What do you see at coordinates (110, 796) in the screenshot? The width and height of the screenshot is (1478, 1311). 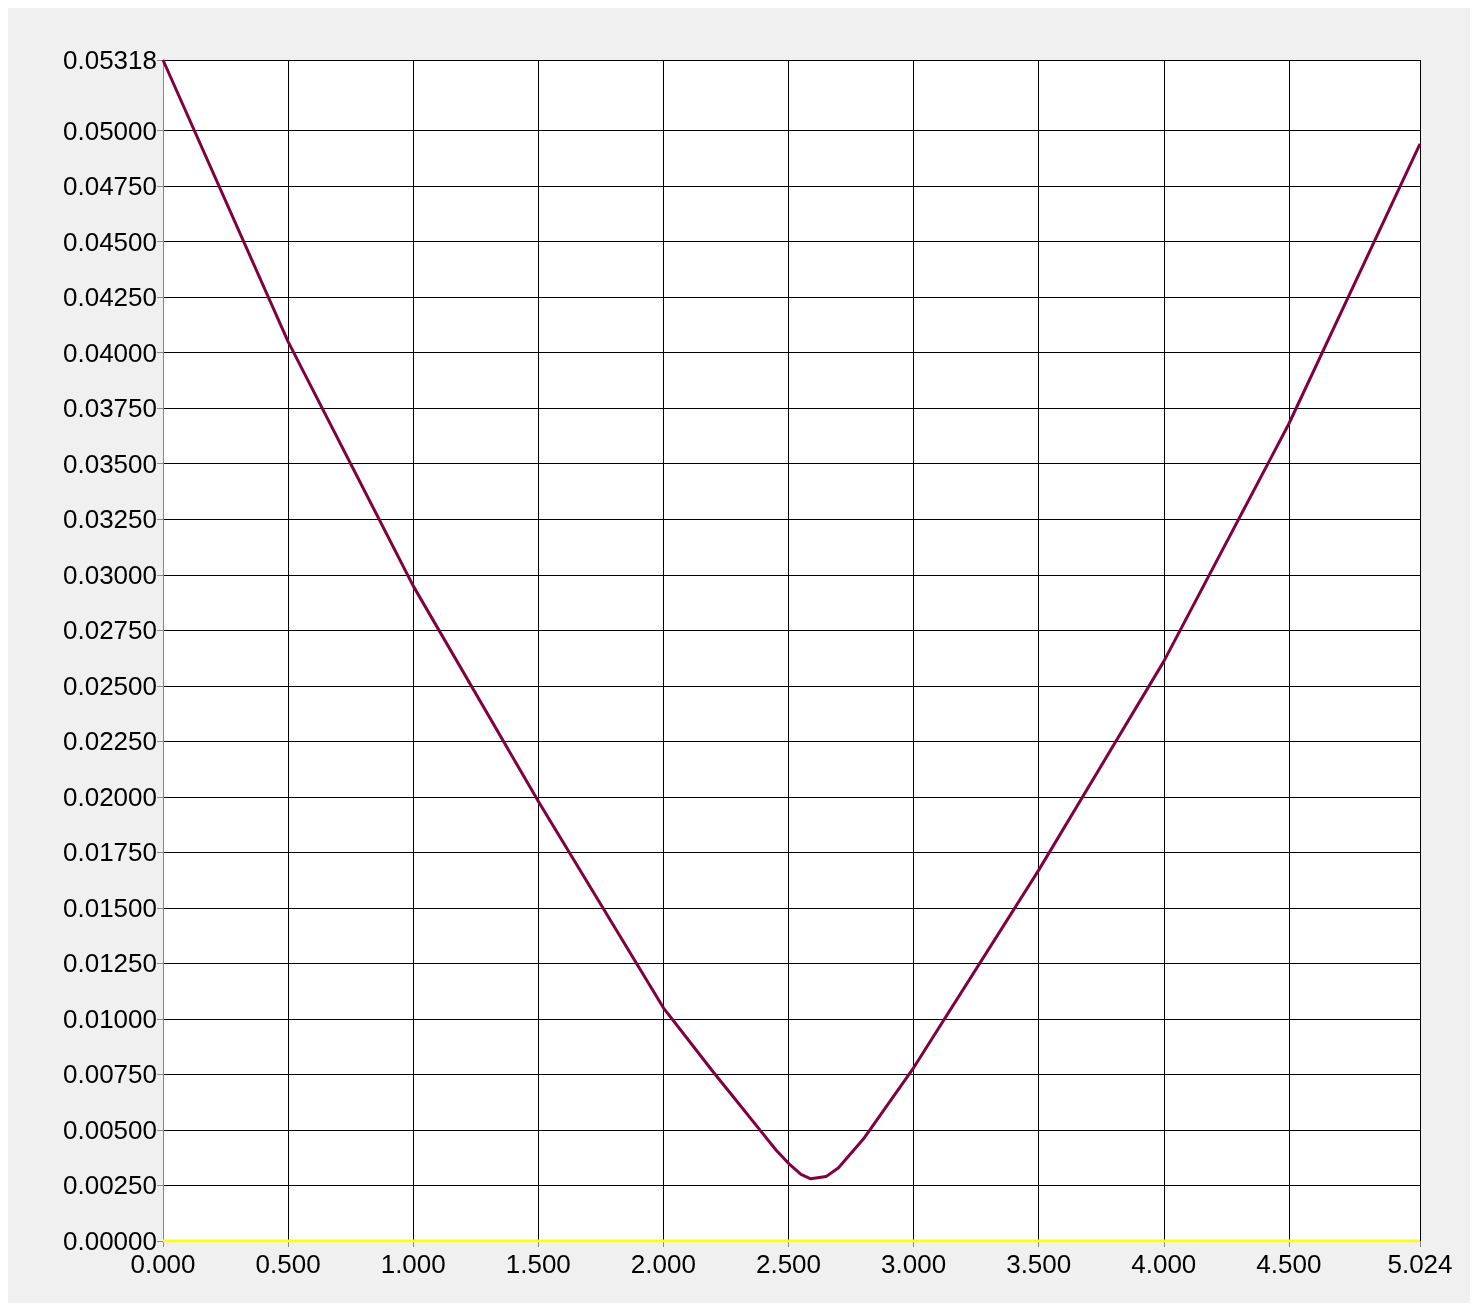 I see `y-tick-label: 0.02000` at bounding box center [110, 796].